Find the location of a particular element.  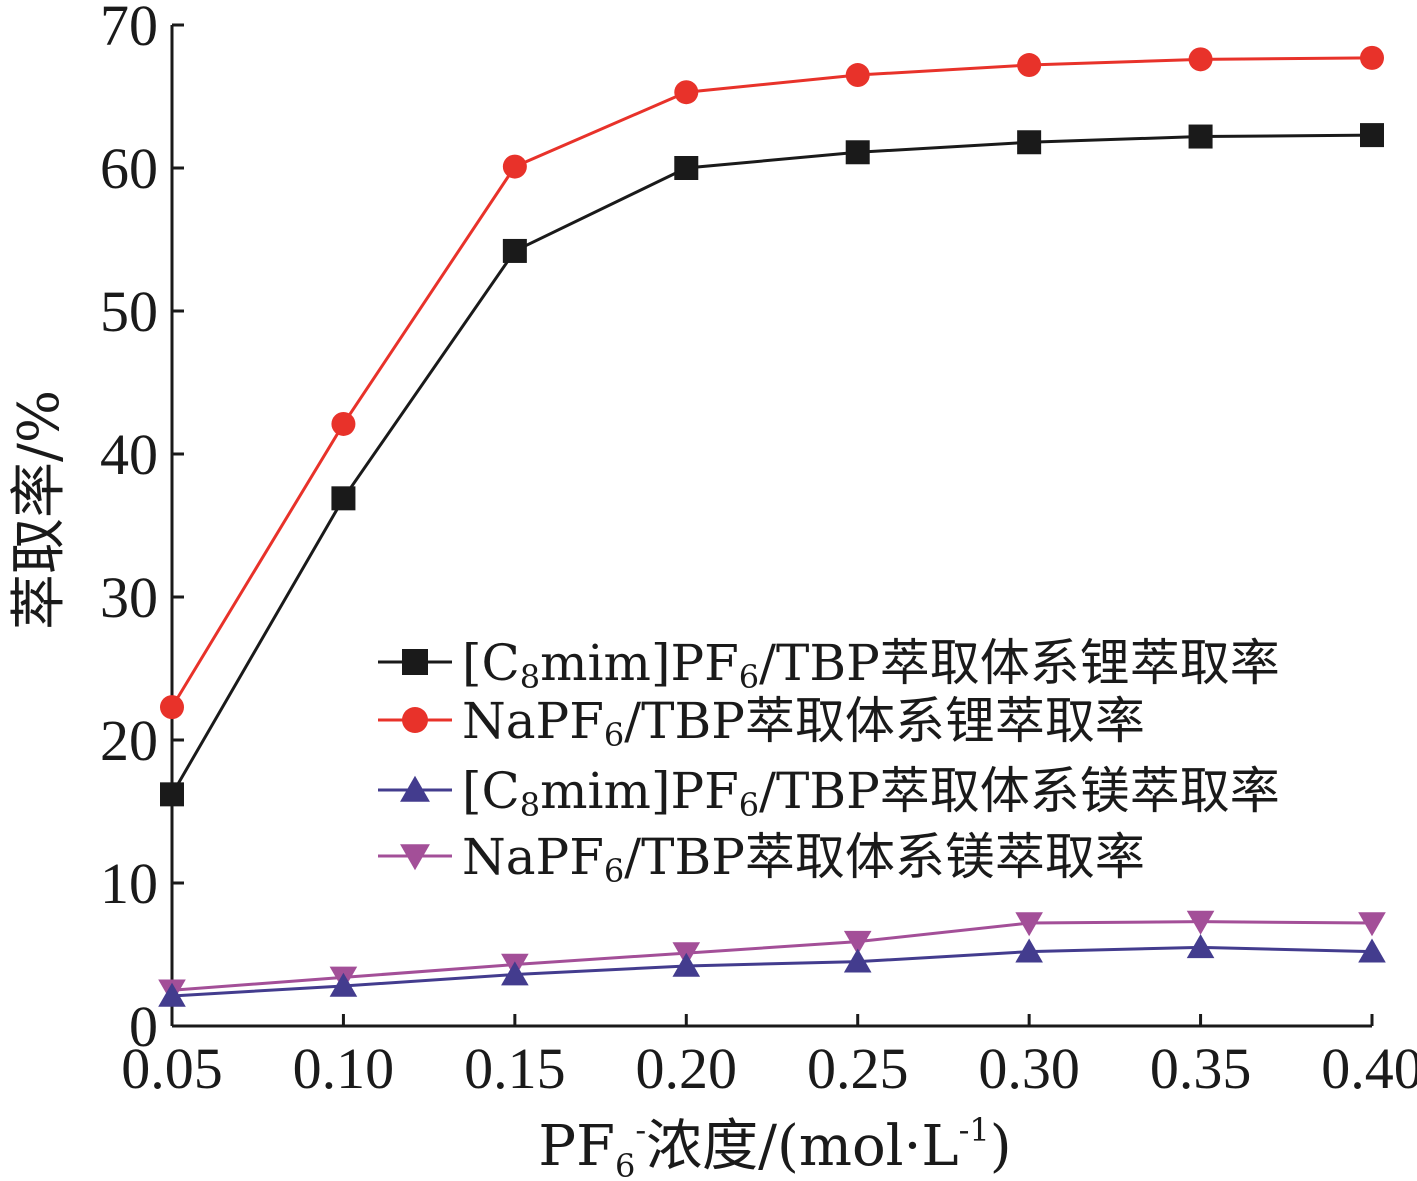

x-tick-label: 0.35 is located at coordinates (1201, 1068).